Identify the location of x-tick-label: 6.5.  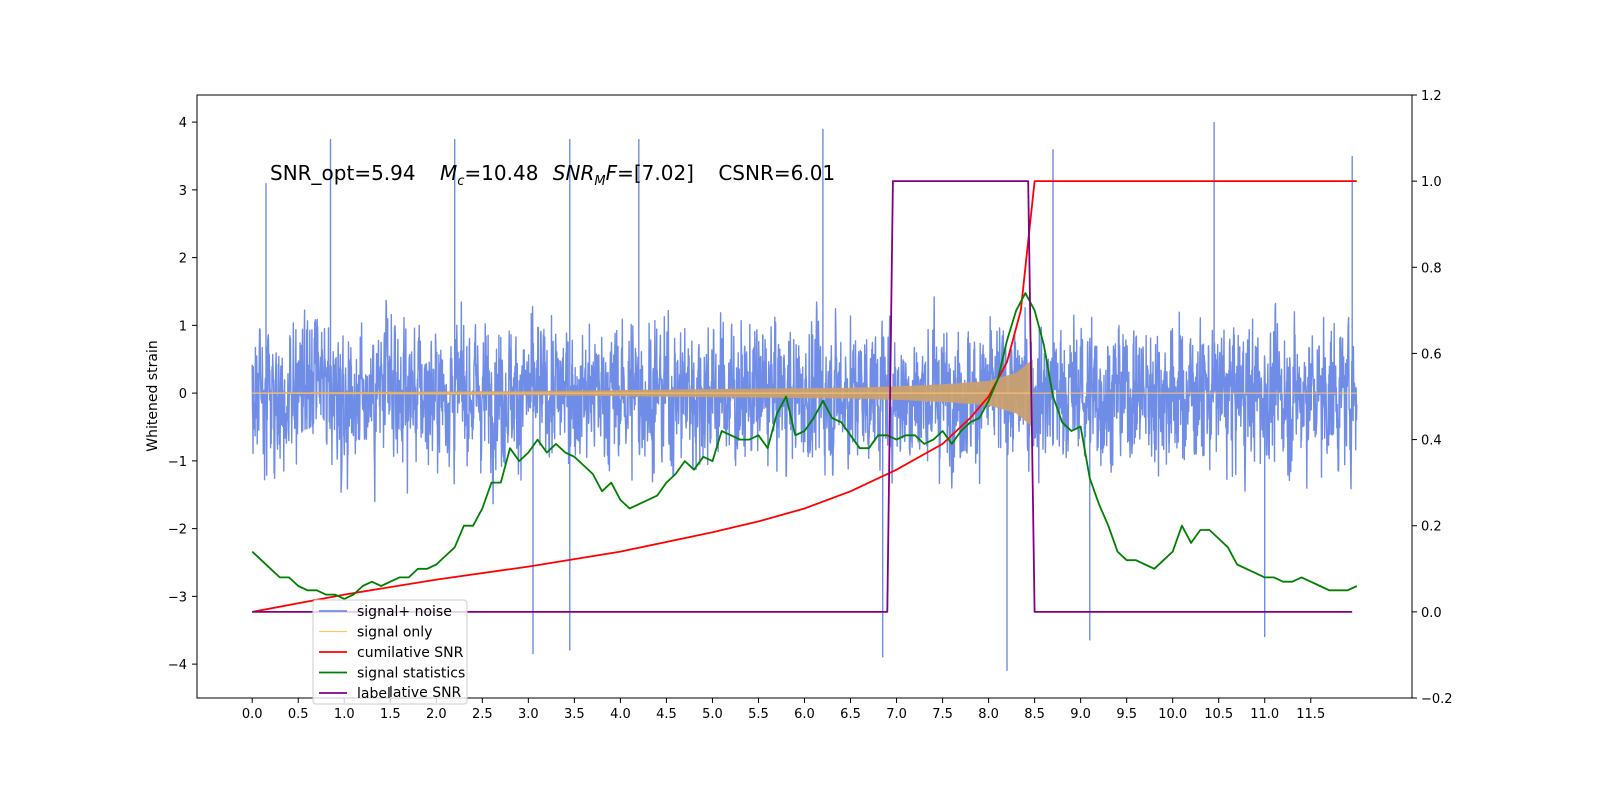
(850, 714).